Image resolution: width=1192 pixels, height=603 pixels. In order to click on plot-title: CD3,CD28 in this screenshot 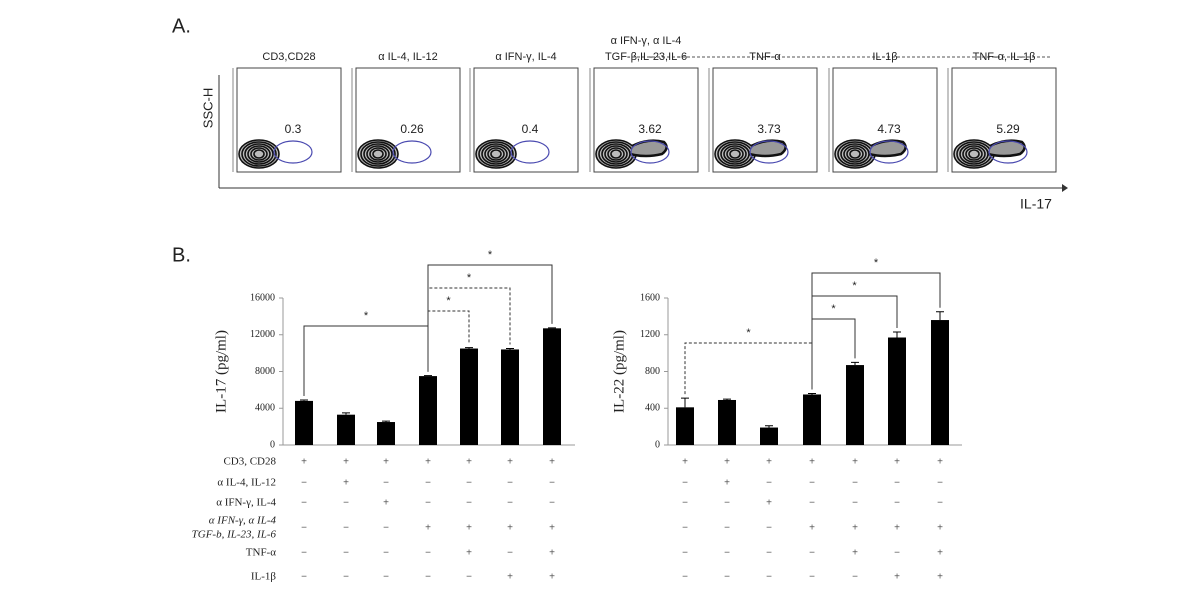, I will do `click(288, 57)`.